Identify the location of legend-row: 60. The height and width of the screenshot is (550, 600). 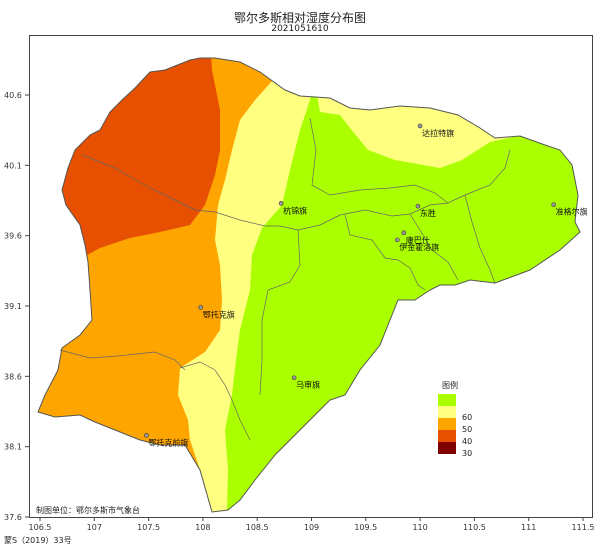
(455, 414).